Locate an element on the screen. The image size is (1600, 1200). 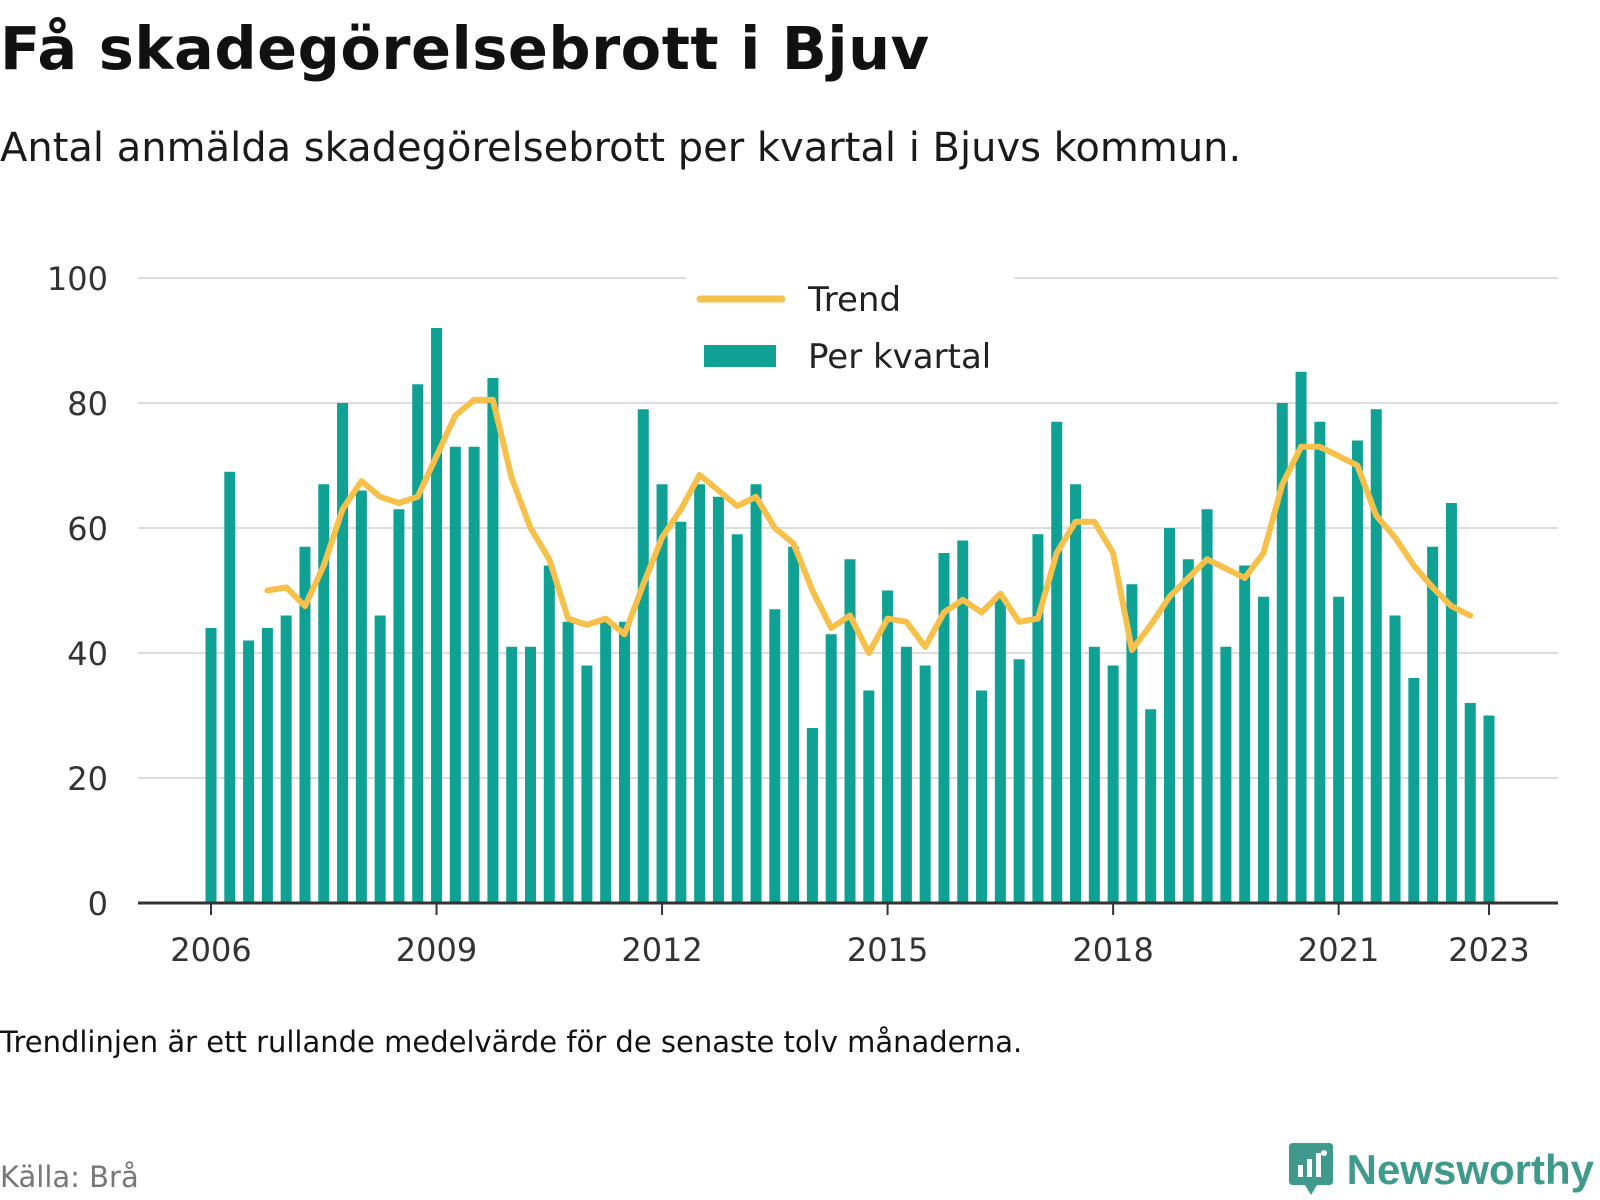
y-tick-label: 20 is located at coordinates (87, 779).